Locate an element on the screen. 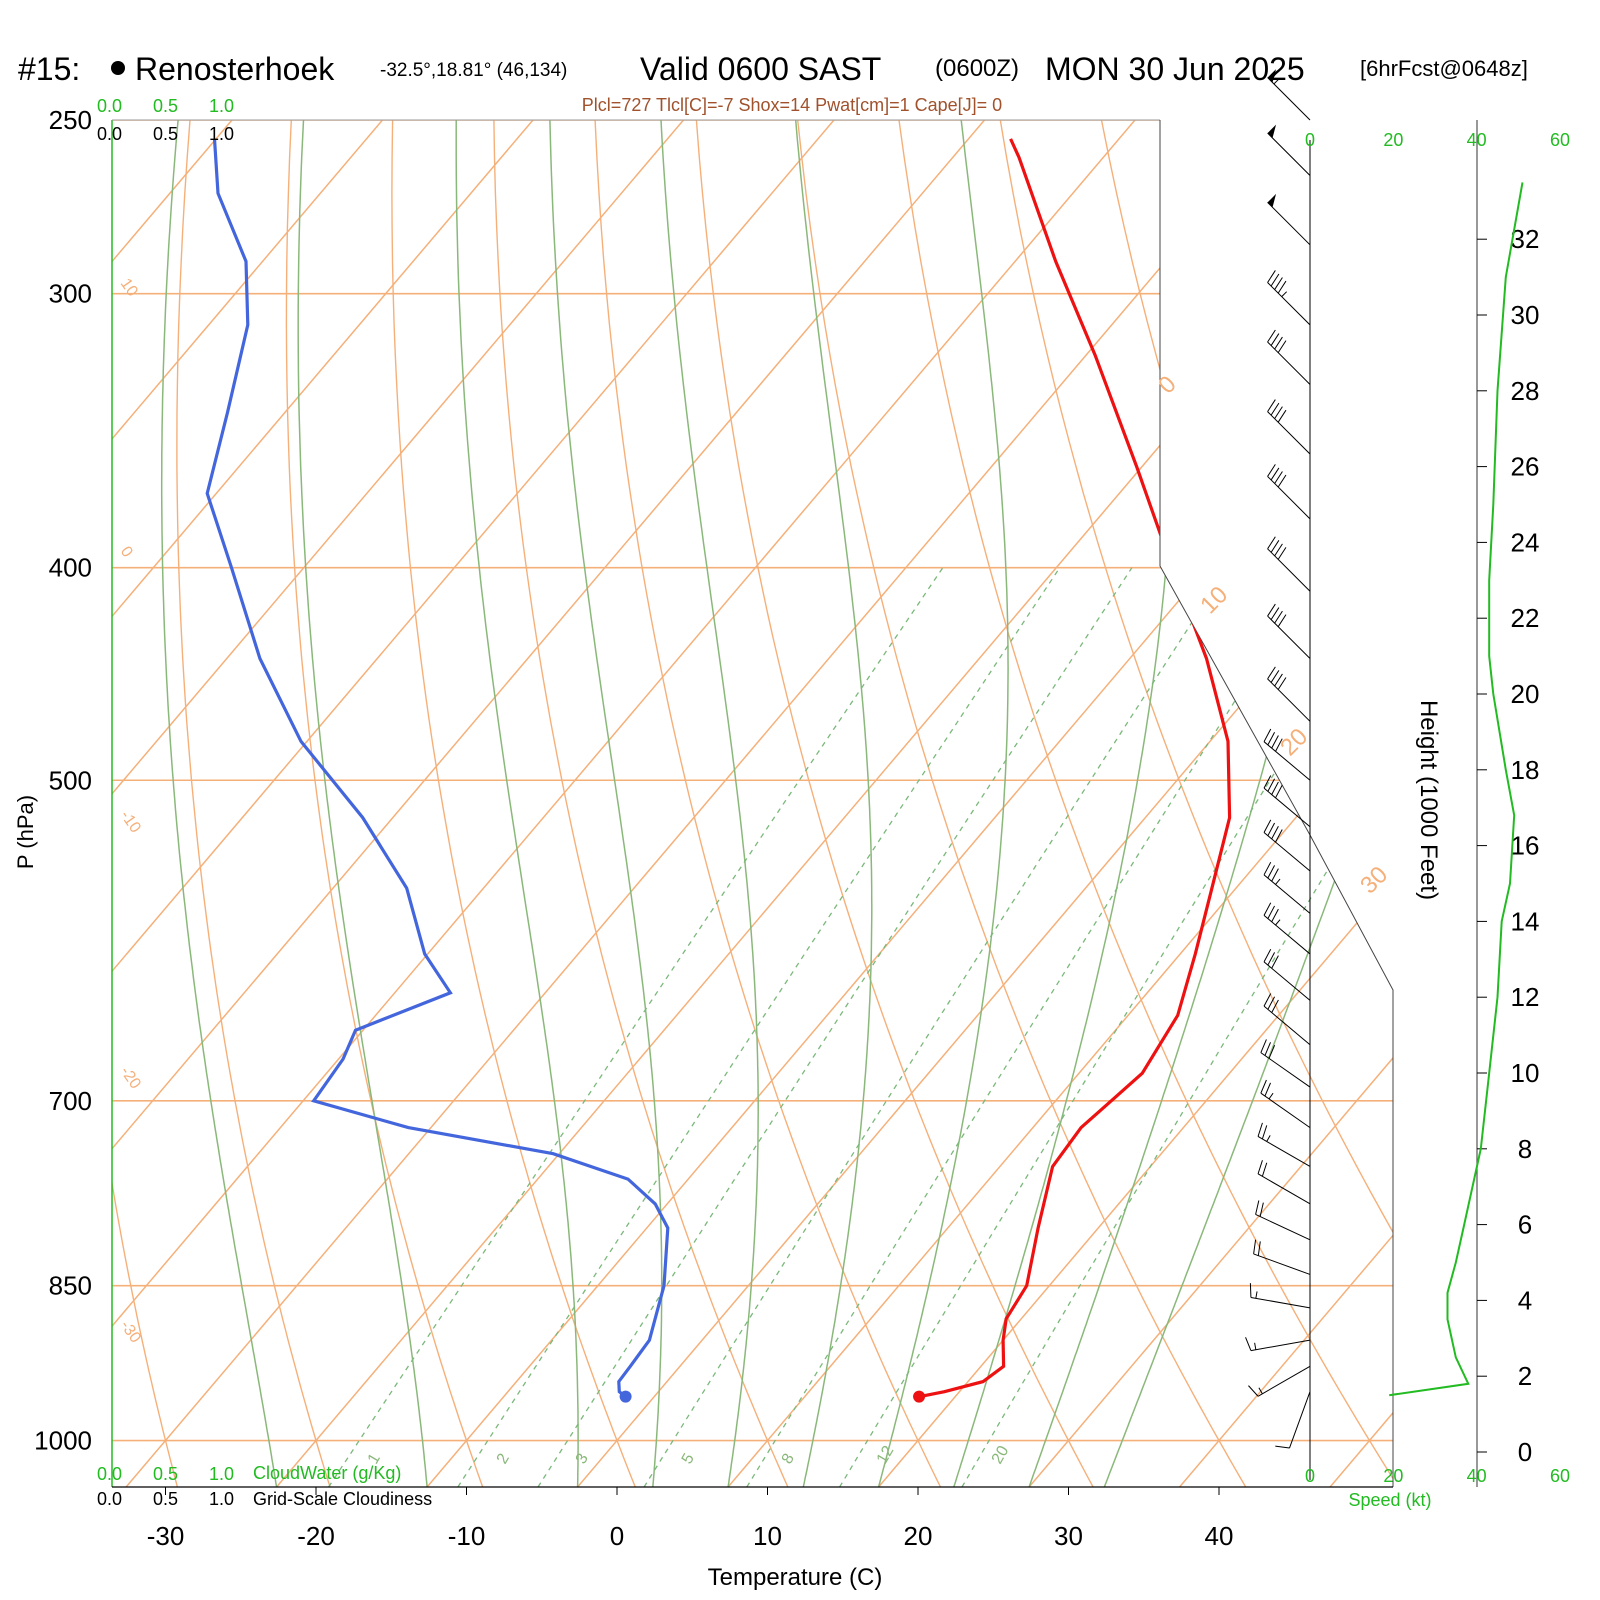 This screenshot has height=1600, width=1600. forecast-label: [6hrFcst@0648z] is located at coordinates (1444, 68).